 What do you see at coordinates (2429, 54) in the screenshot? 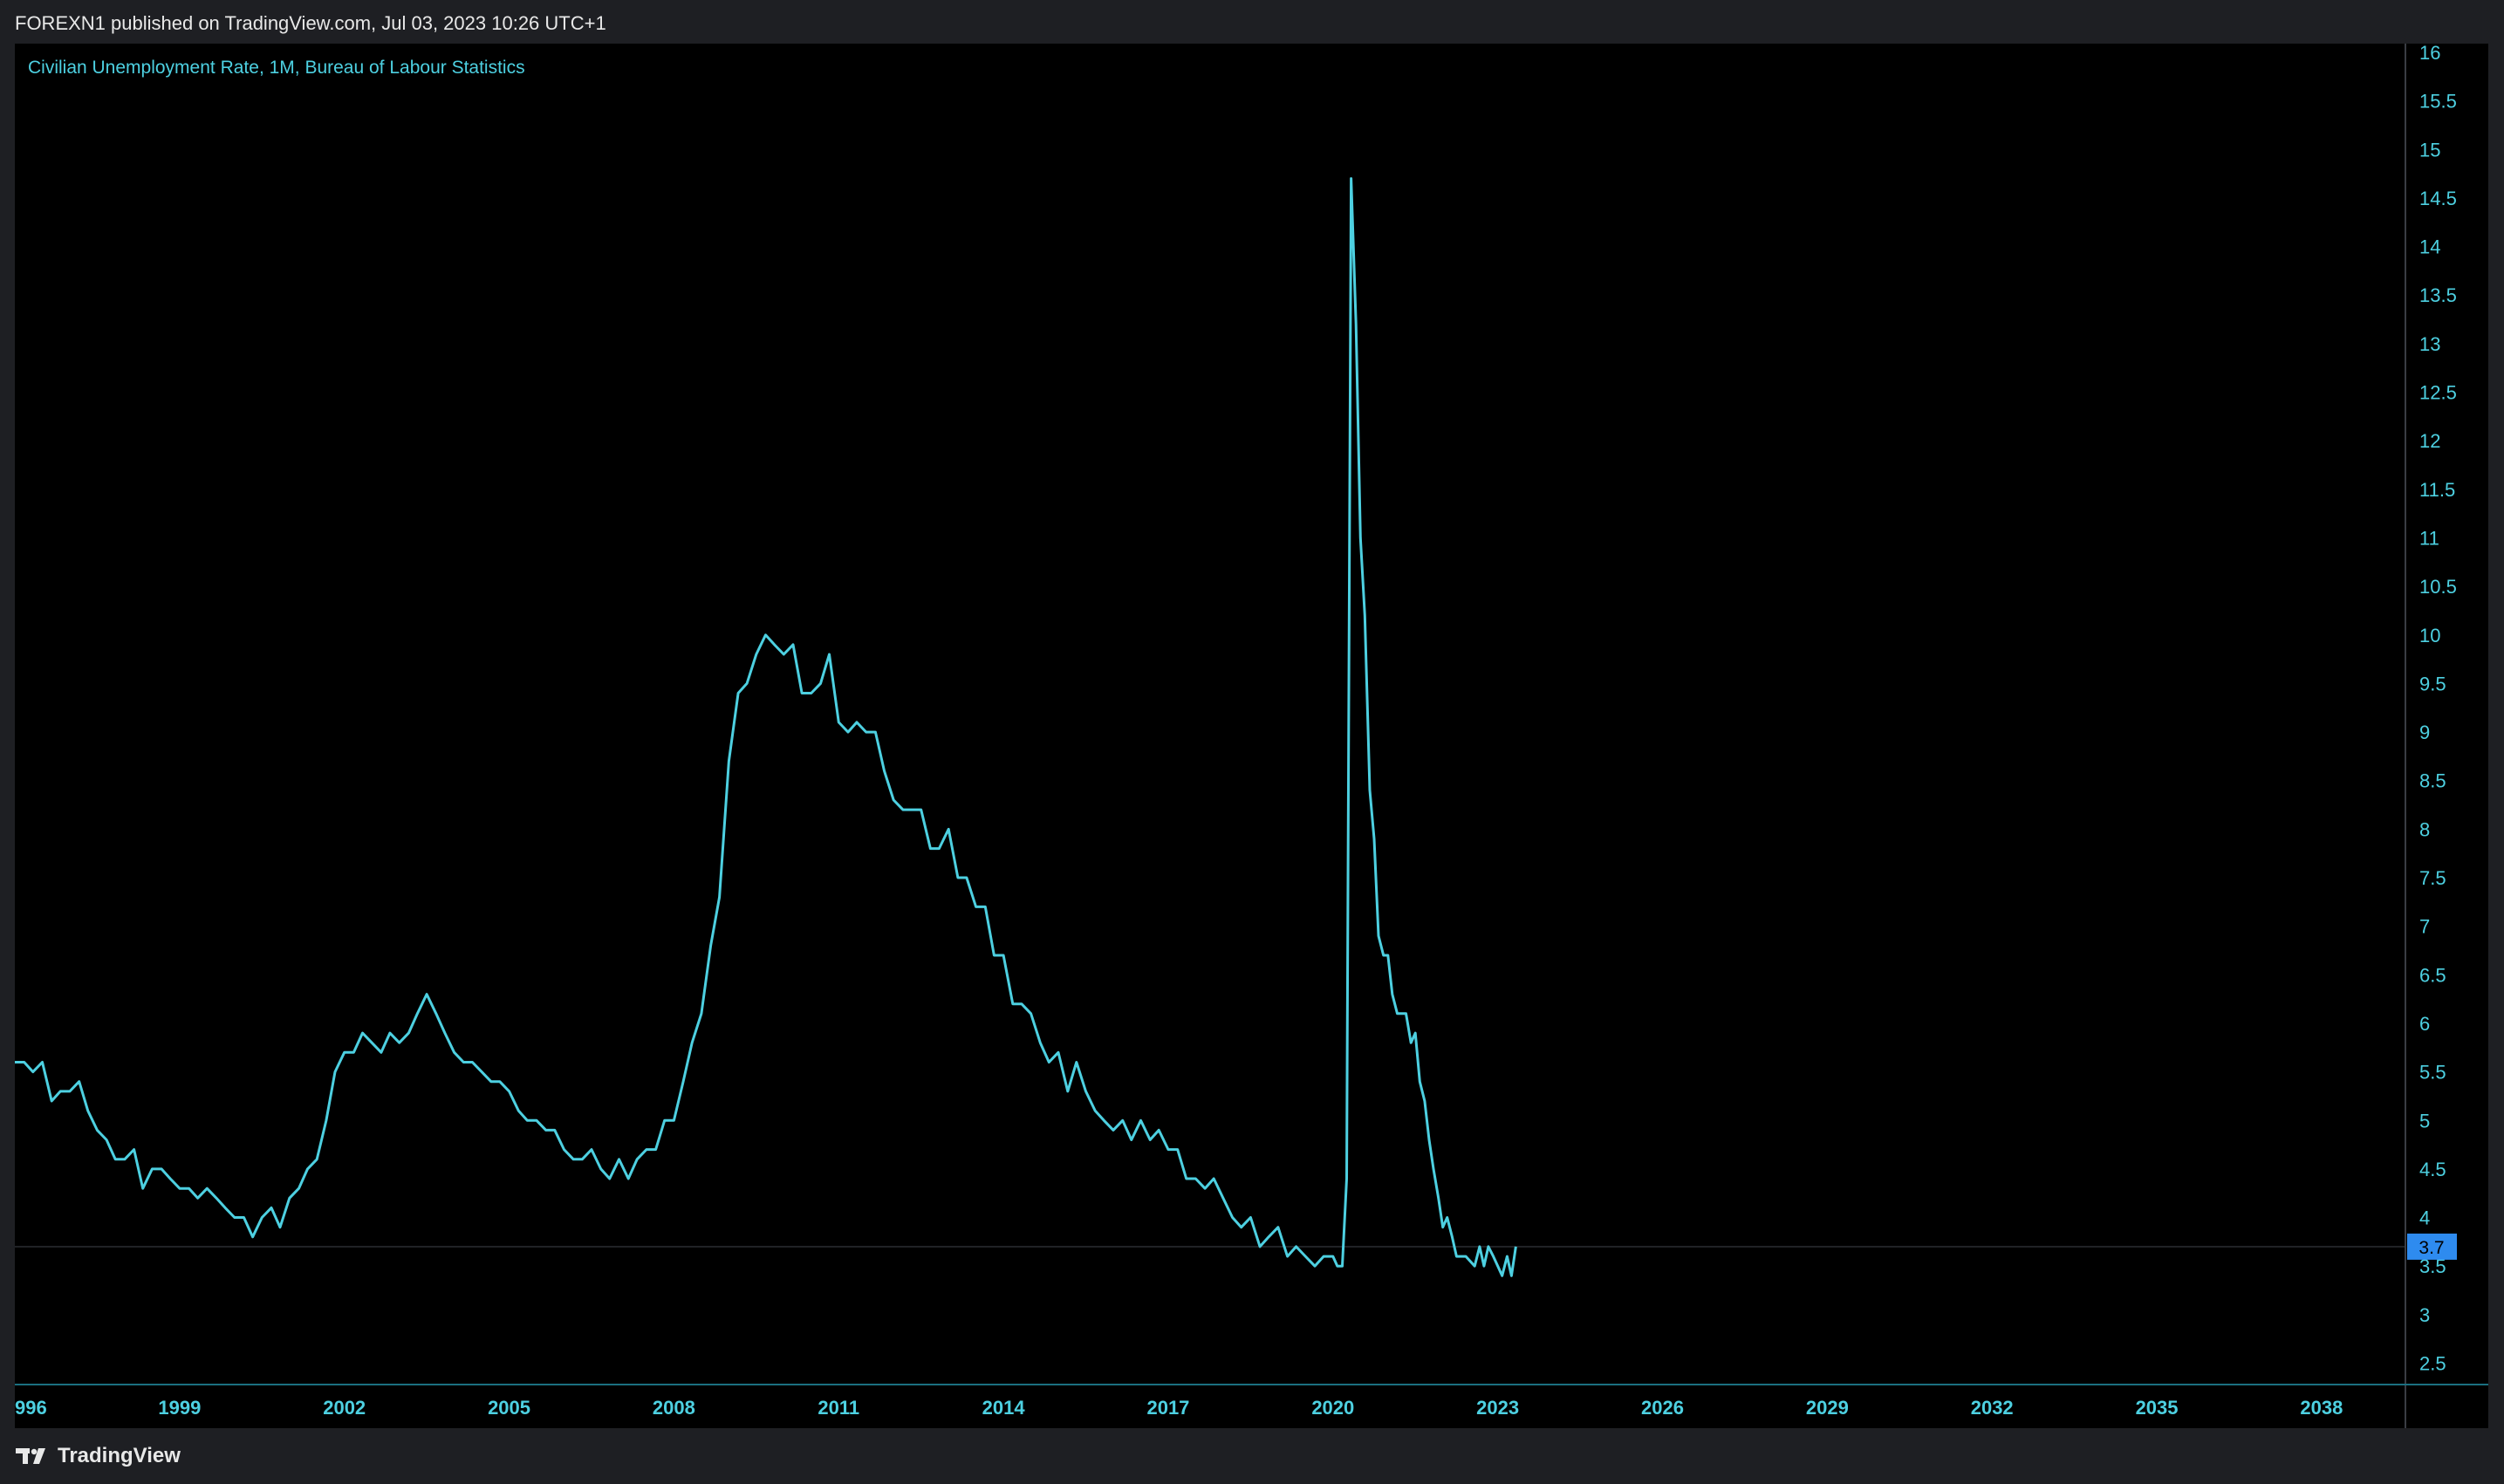
I see `y-tick-label: 16` at bounding box center [2429, 54].